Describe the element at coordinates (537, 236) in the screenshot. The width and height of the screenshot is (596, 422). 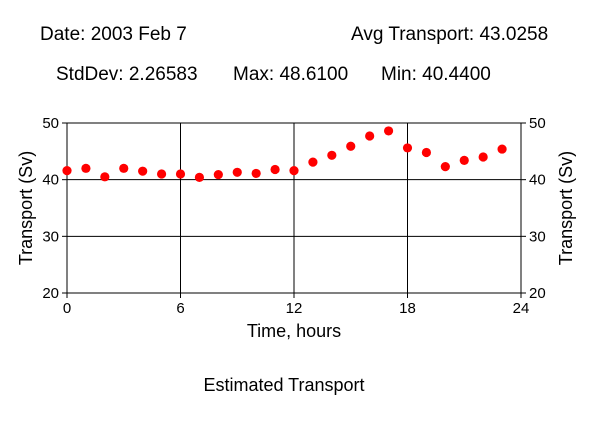
I see `y-tick-label-right: 30` at that location.